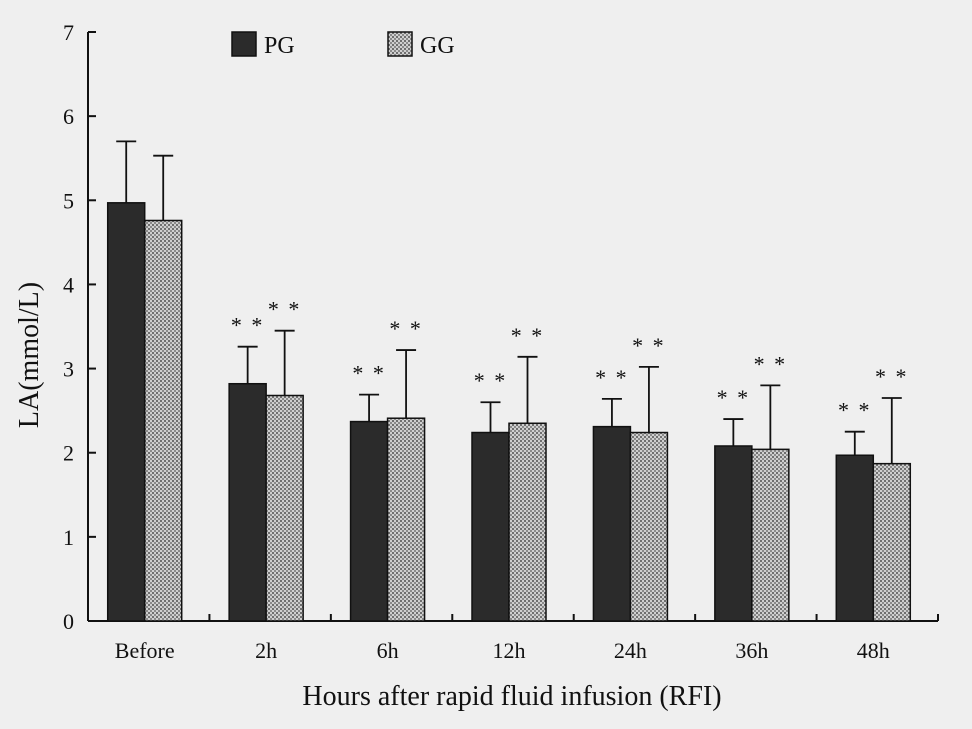 This screenshot has width=972, height=729. I want to click on bar-gg-12h, so click(527, 522).